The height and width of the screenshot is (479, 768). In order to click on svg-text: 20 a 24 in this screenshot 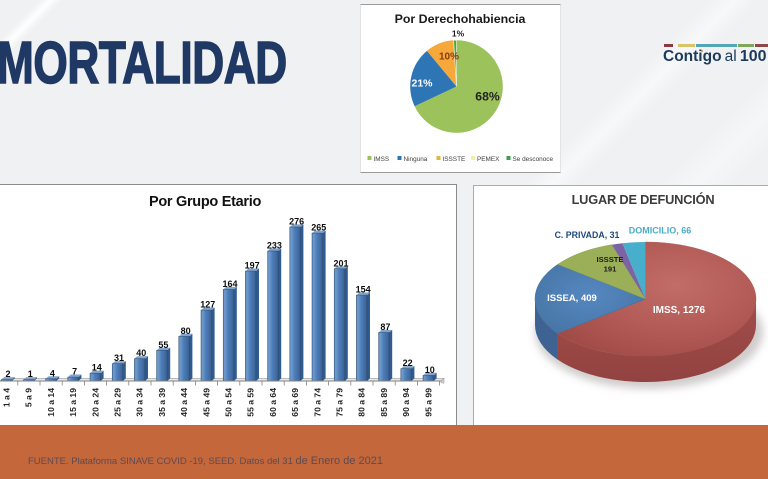, I will do `click(95, 402)`.